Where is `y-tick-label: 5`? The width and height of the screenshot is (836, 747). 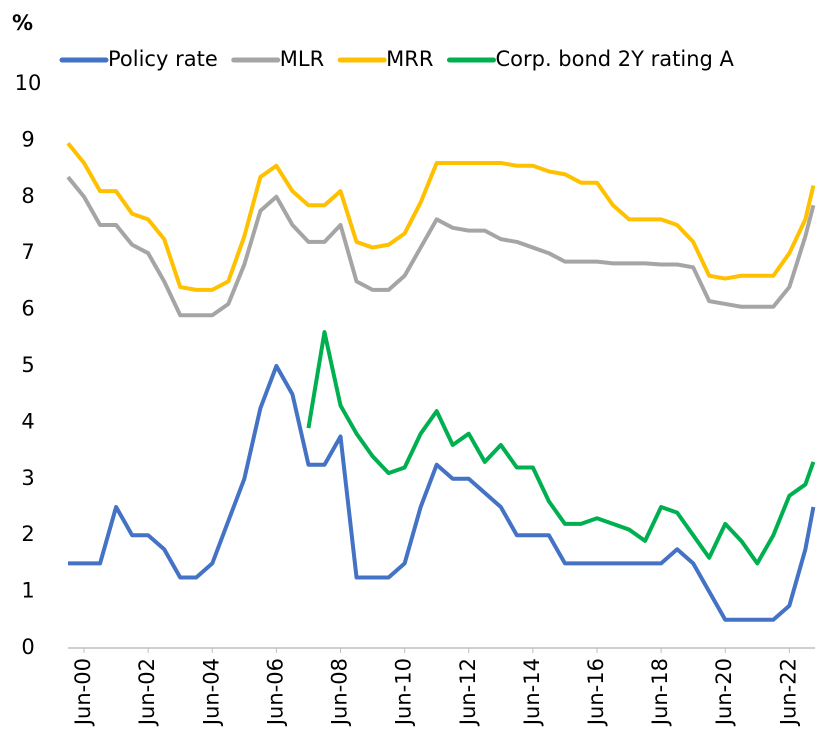
y-tick-label: 5 is located at coordinates (27, 365).